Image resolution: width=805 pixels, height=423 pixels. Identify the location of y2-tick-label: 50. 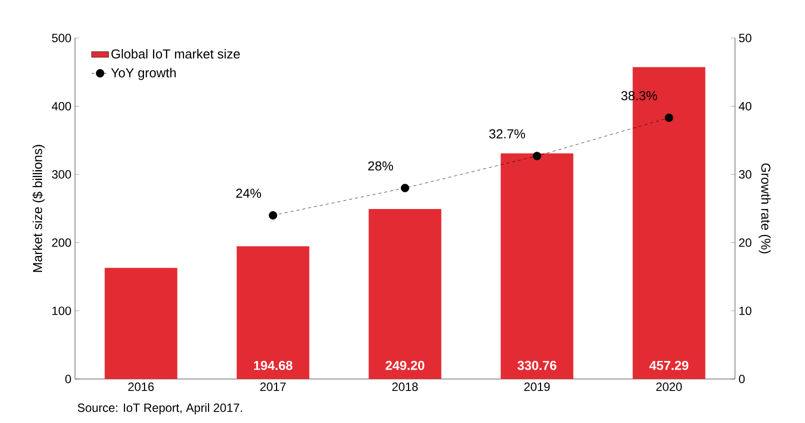
(745, 38).